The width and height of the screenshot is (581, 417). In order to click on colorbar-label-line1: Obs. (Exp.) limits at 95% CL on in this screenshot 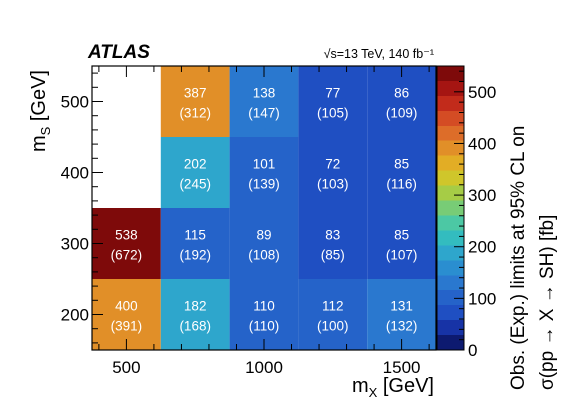, I will do `click(518, 258)`.